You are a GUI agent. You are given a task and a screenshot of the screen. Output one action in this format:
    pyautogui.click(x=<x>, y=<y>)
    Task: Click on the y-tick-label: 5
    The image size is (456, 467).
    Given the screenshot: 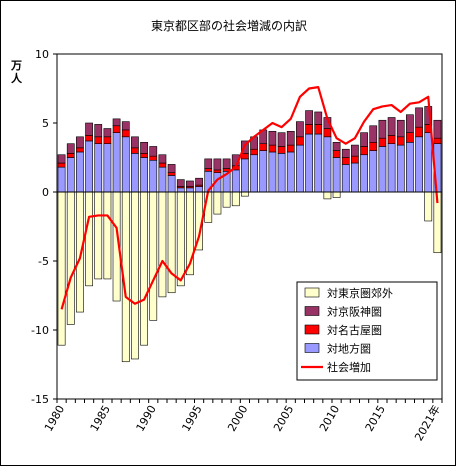 What is the action you would take?
    pyautogui.click(x=45, y=123)
    